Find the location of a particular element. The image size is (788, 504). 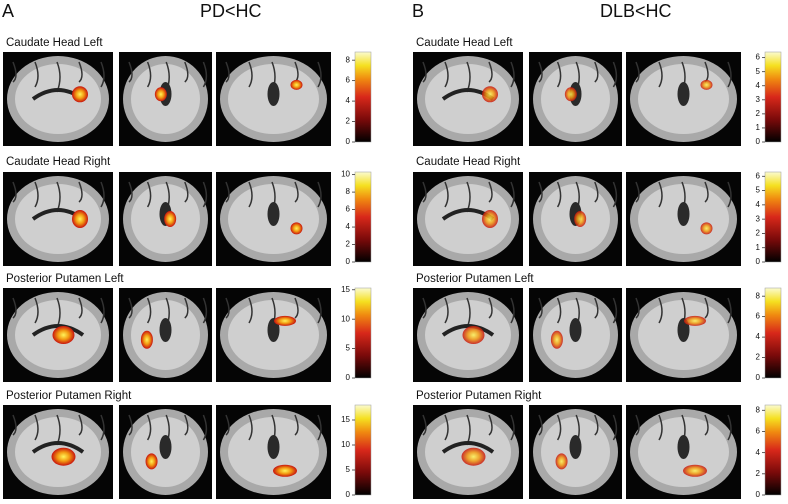

colorbar-tick-label: 1 is located at coordinates (758, 127).